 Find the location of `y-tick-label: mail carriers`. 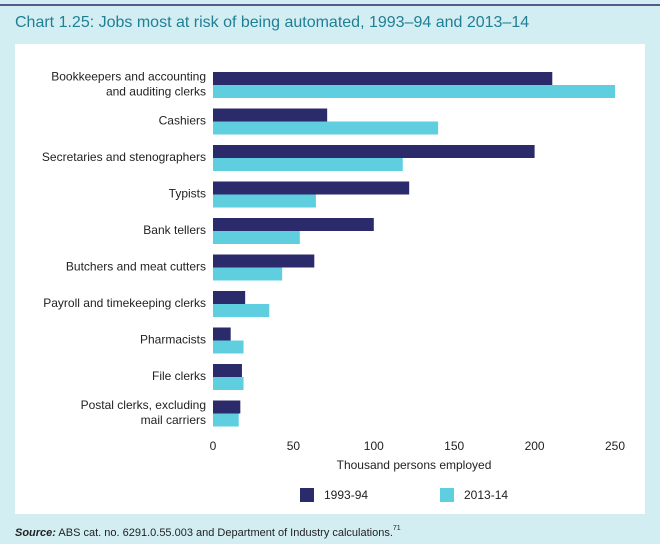

y-tick-label: mail carriers is located at coordinates (173, 420).